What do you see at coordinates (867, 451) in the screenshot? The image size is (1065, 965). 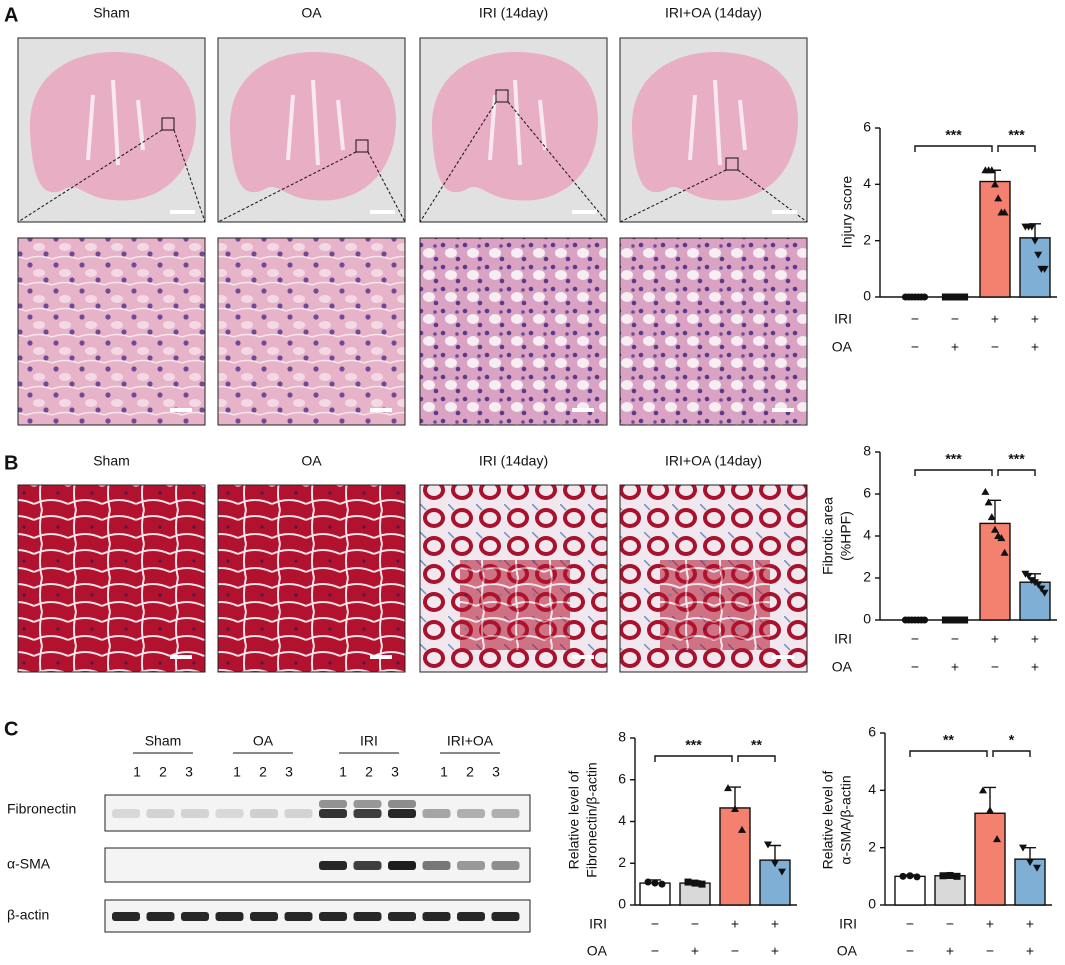 I see `y-tick-label: 8` at bounding box center [867, 451].